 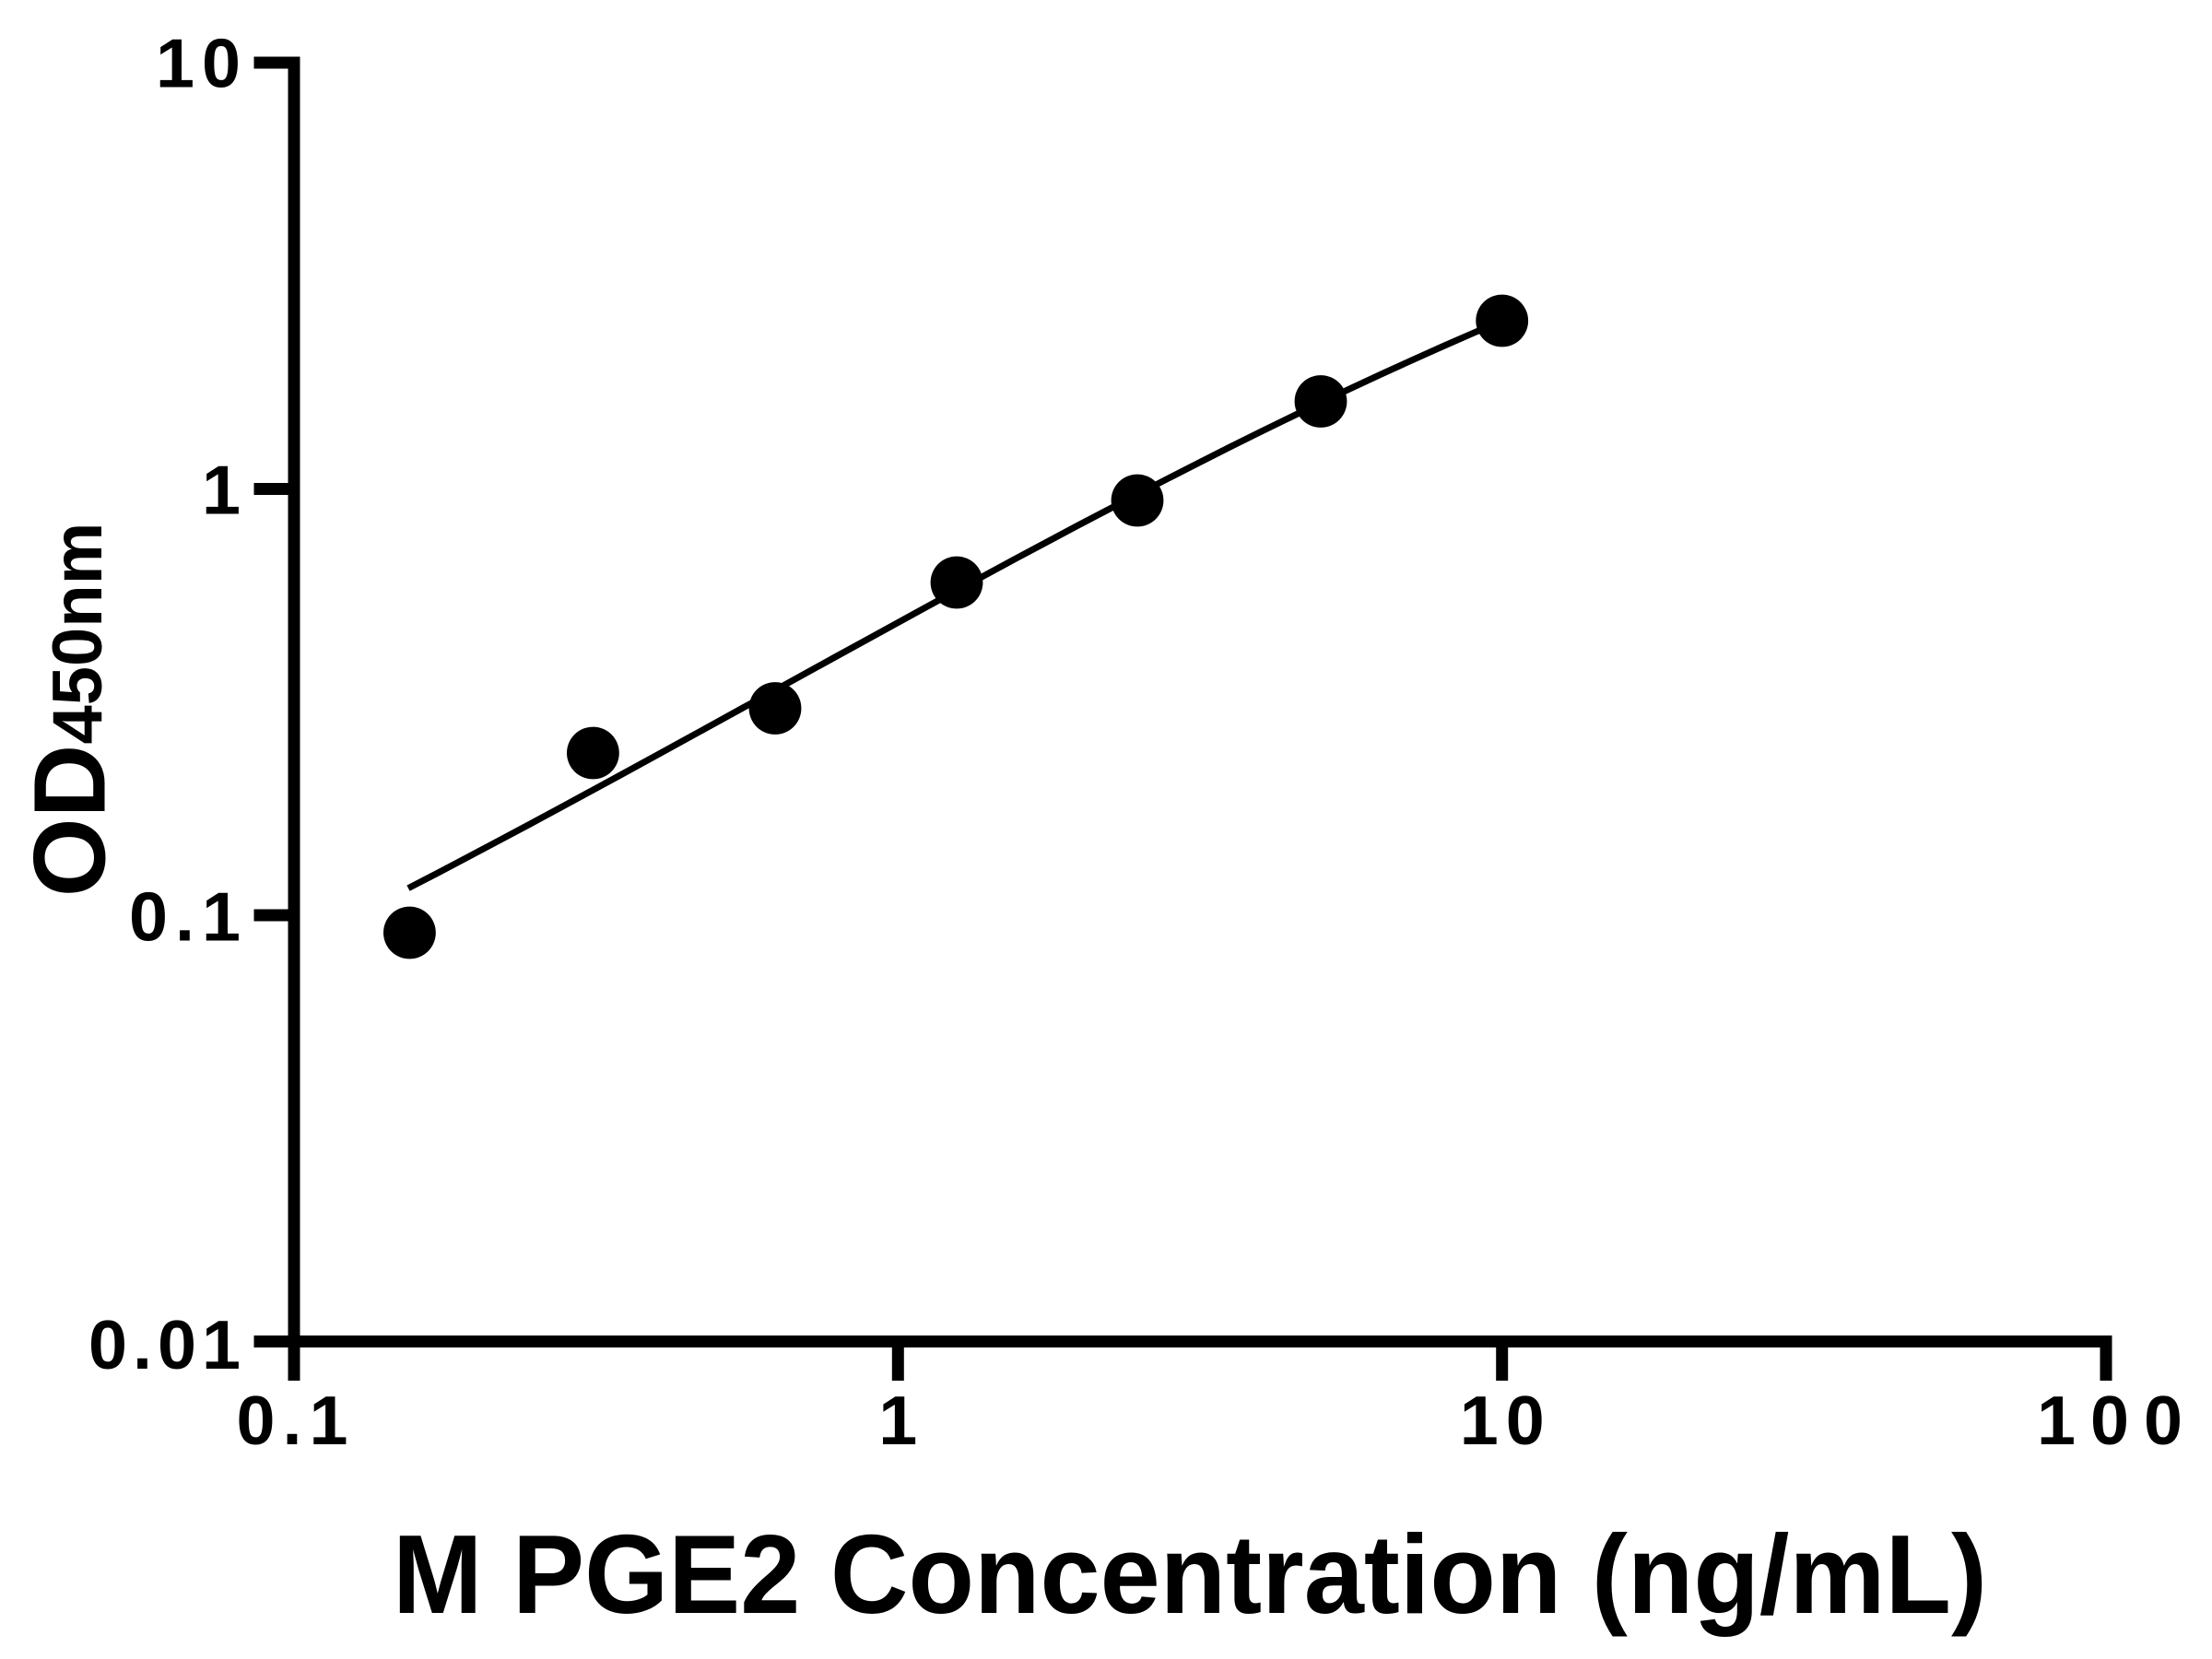 What do you see at coordinates (1190, 1574) in the screenshot?
I see `svg-text: M PGE2 Concentration (ng/mL)` at bounding box center [1190, 1574].